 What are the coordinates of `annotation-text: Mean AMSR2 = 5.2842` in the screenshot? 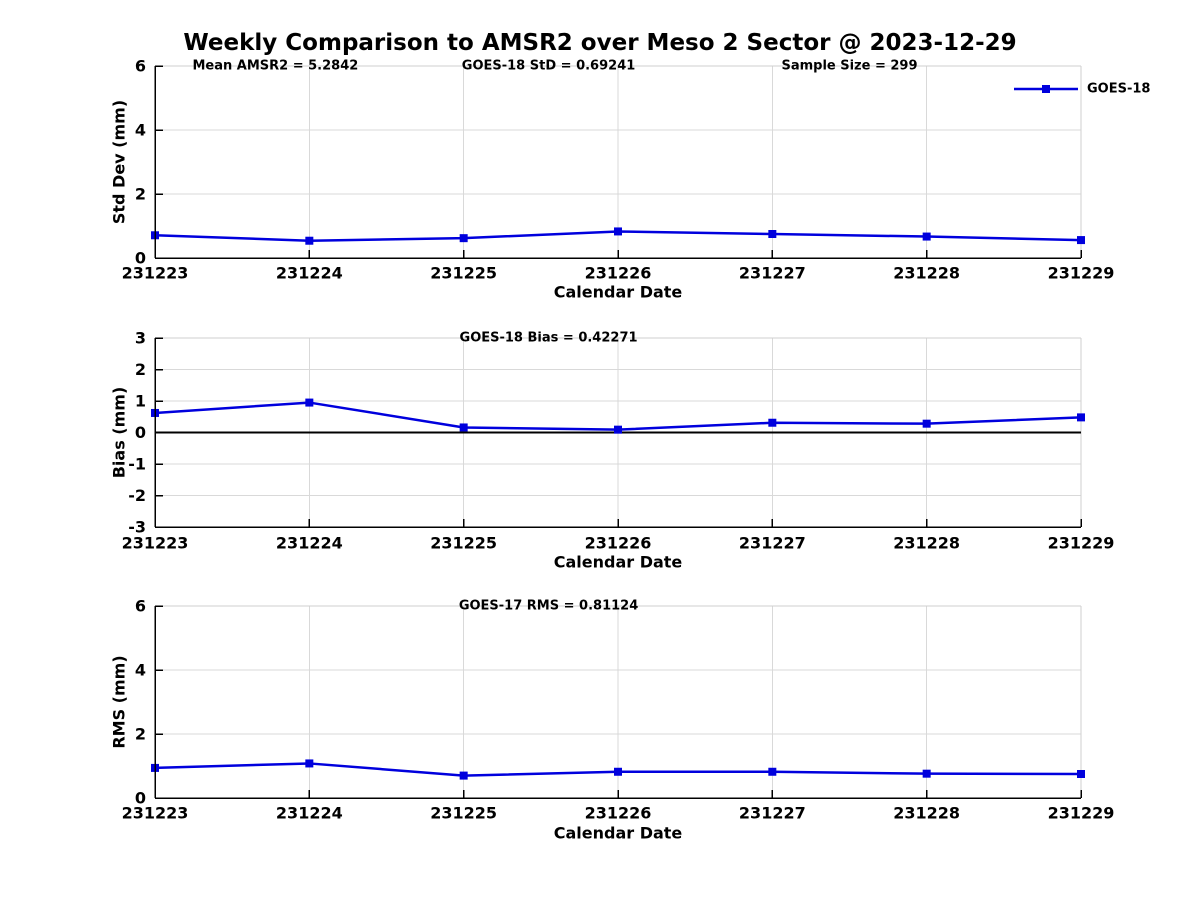 It's located at (275, 66).